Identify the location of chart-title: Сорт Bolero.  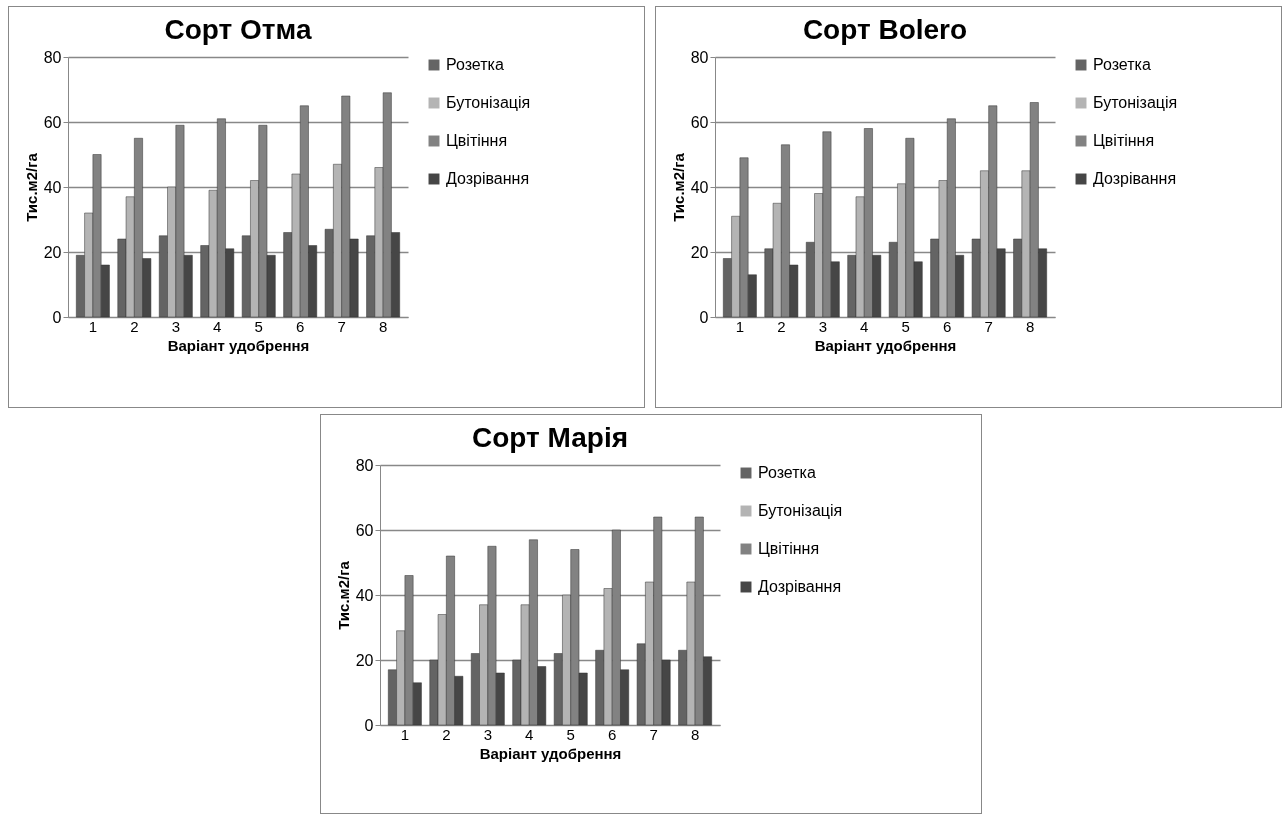
(885, 29).